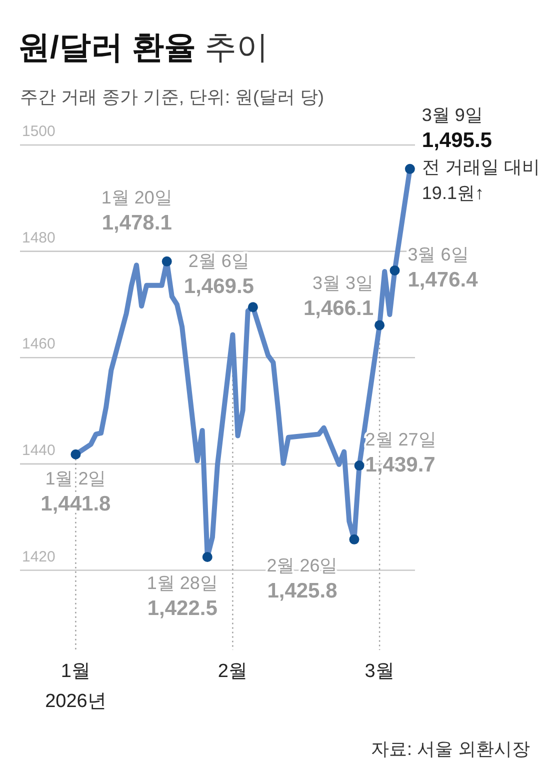 This screenshot has height=780, width=550. I want to click on chart-subtitle: 주간 거래 종가 기준, 단위: 원(달러 당), so click(172, 97).